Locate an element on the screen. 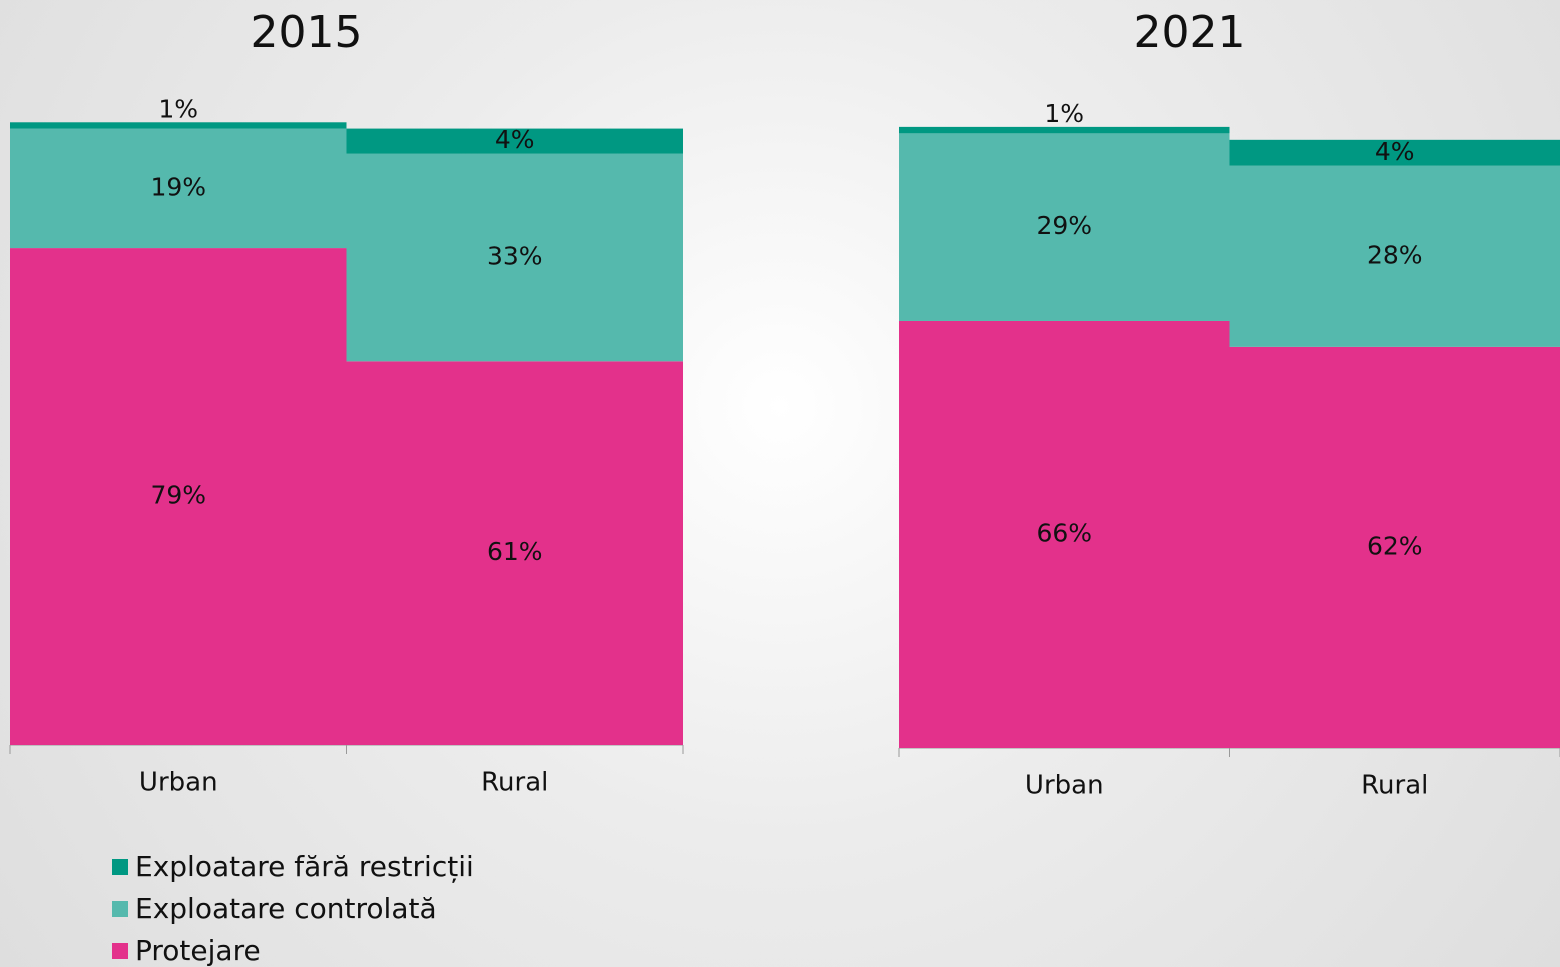 This screenshot has width=1560, height=967. data-label: 33% is located at coordinates (515, 256).